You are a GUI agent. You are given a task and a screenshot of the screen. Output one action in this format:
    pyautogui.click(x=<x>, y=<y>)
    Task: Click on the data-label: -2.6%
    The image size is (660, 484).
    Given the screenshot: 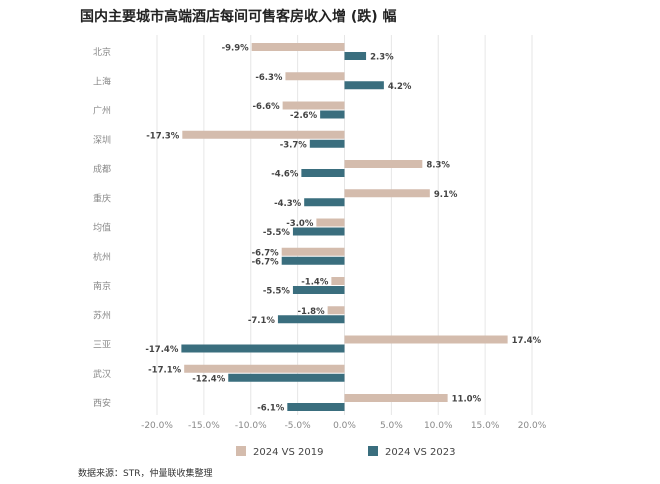 What is the action you would take?
    pyautogui.click(x=304, y=116)
    